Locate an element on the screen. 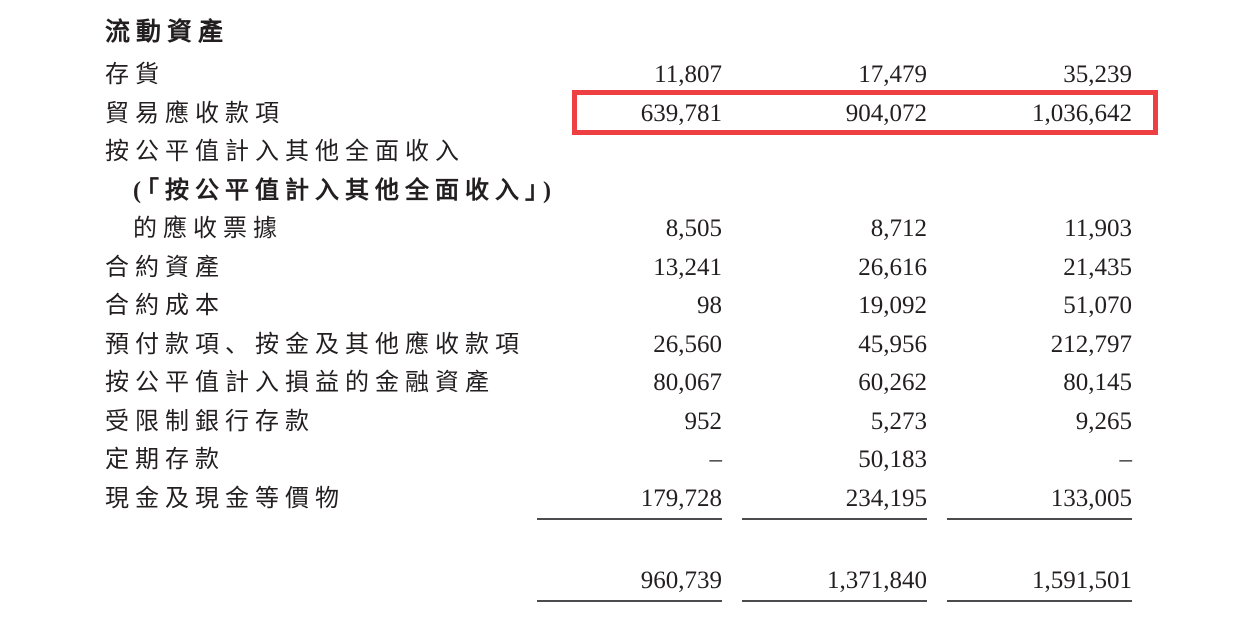 Image resolution: width=1233 pixels, height=620 pixels. table-row: 的應收票據 8,505 8,712 11,903 is located at coordinates (618, 229).